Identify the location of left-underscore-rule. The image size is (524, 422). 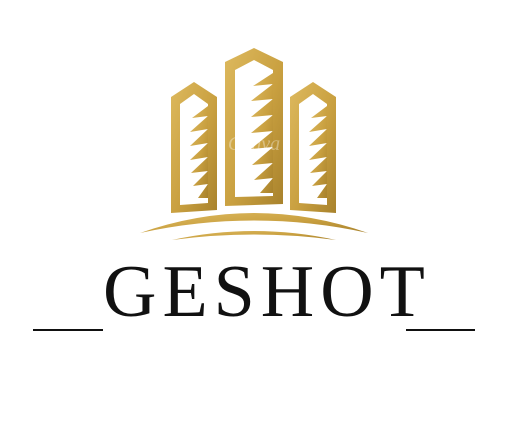
(68, 330).